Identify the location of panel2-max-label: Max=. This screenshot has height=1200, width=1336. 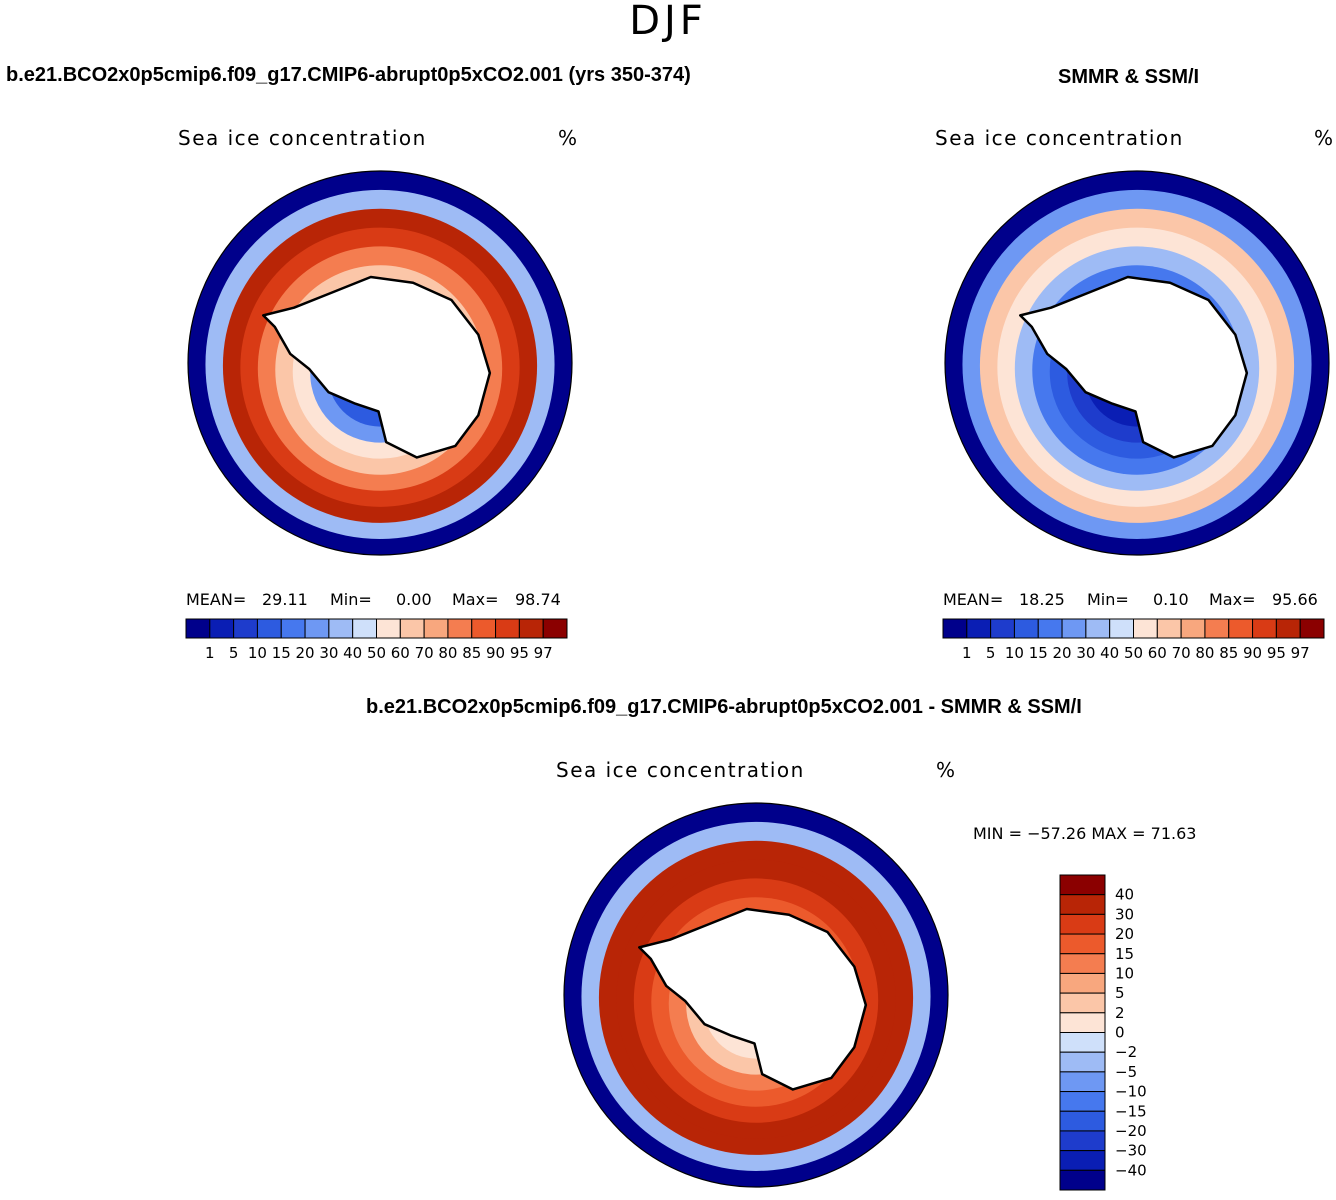
(1232, 599).